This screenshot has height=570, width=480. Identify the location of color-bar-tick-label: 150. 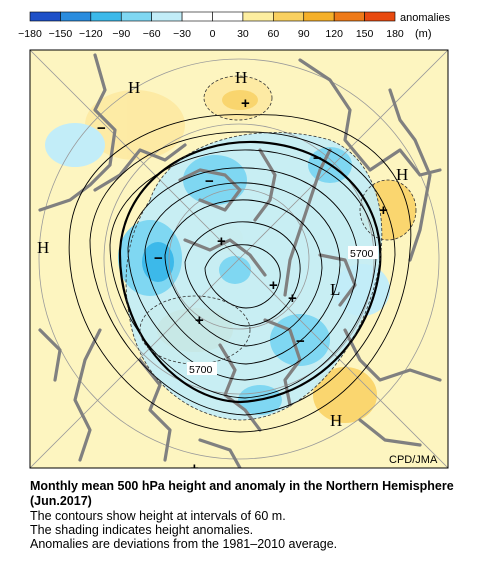
(365, 34).